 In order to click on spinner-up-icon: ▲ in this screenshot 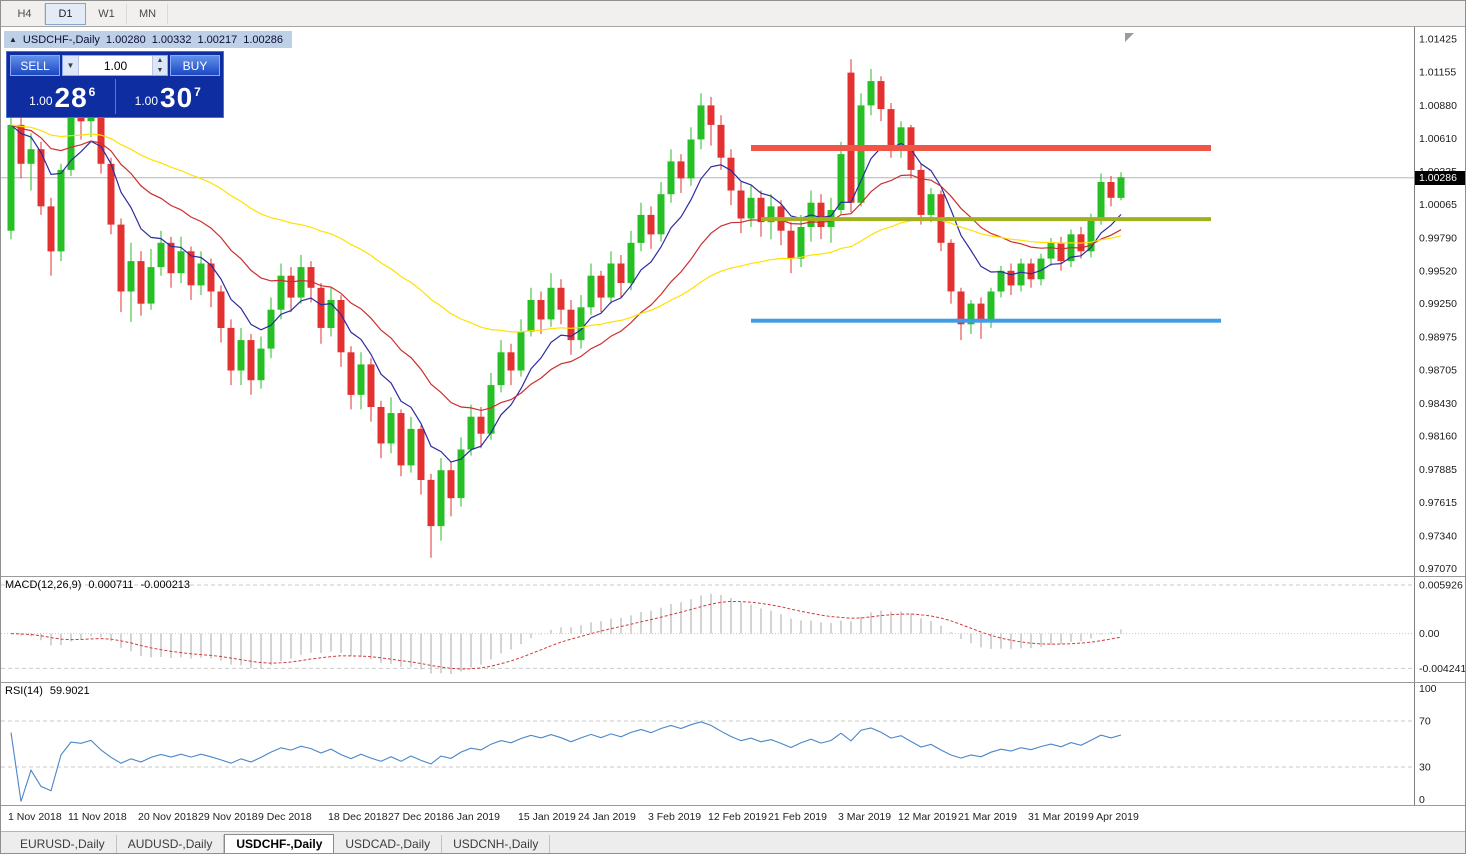, I will do `click(160, 61)`.